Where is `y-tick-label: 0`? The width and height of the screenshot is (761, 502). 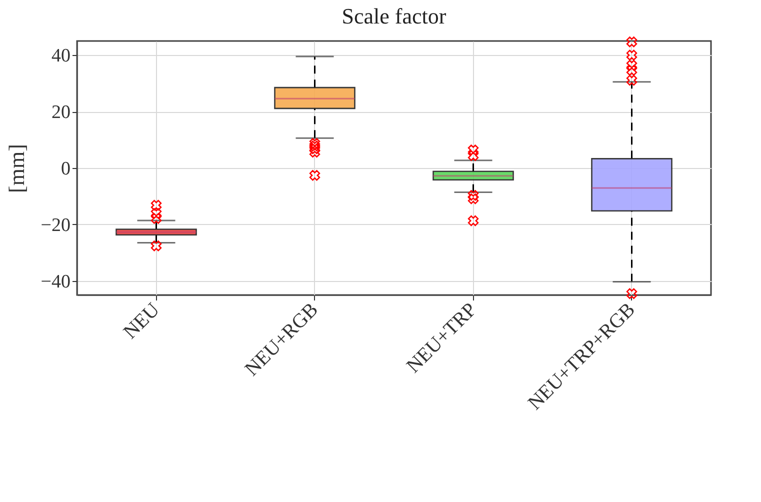
y-tick-label: 0 is located at coordinates (65, 169).